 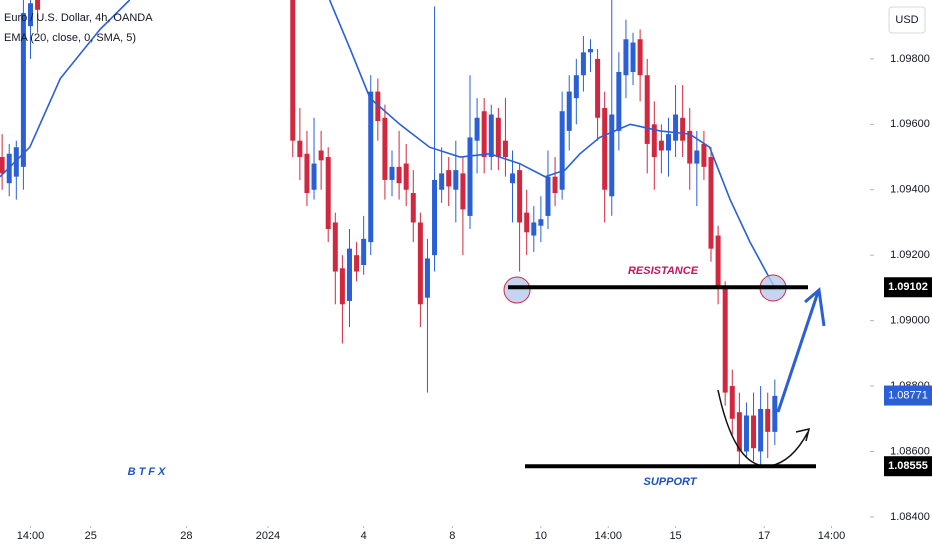 I want to click on last-price-label: 1.08771, so click(x=908, y=395).